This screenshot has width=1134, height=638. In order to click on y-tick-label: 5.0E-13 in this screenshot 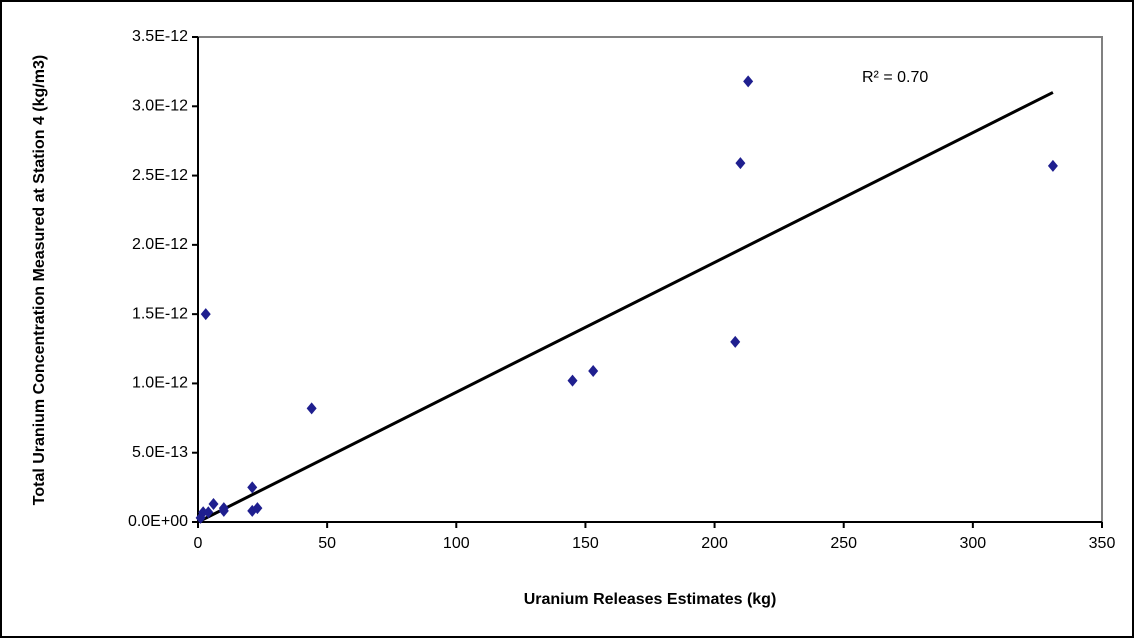, I will do `click(160, 452)`.